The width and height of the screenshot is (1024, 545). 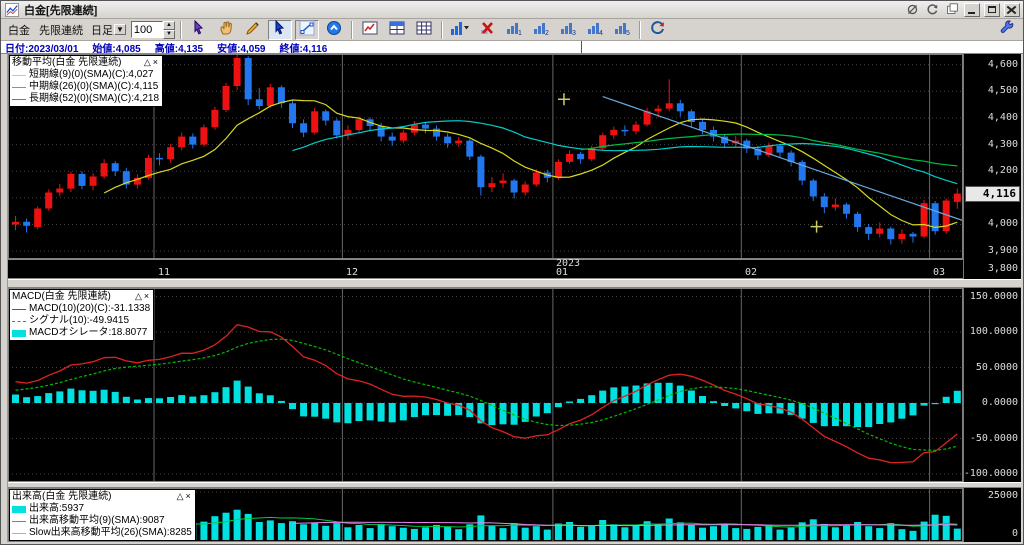 I want to click on close-button, so click(x=1012, y=9).